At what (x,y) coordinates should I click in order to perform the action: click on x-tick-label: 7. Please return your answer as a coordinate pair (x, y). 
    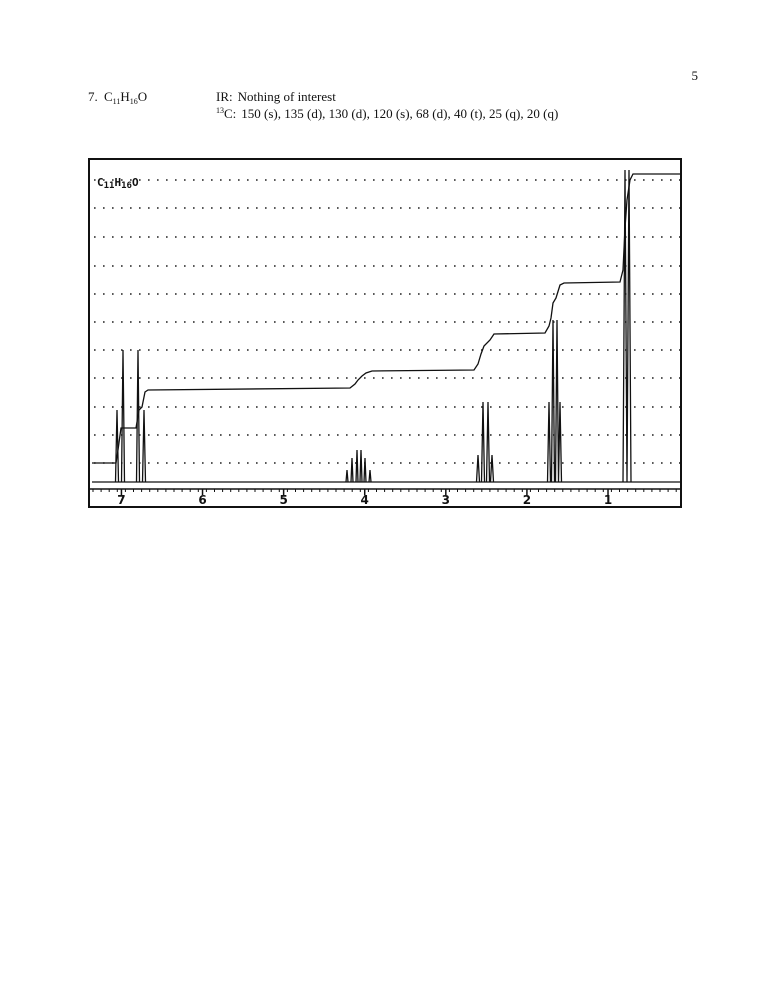
    Looking at the image, I should click on (121, 500).